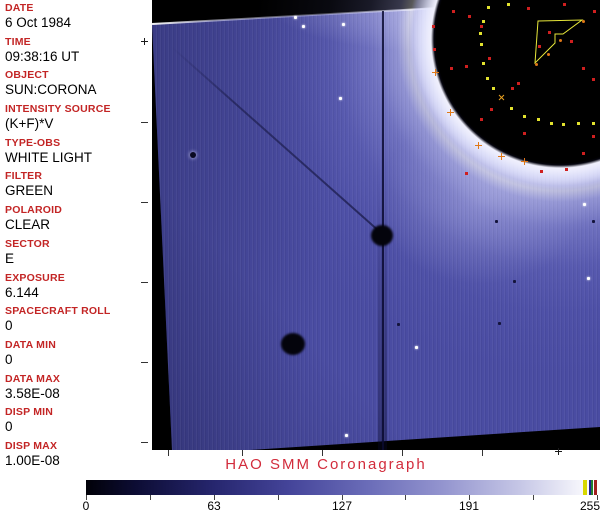  Describe the element at coordinates (28, 225) in the screenshot. I see `field-value: CLEAR` at that location.